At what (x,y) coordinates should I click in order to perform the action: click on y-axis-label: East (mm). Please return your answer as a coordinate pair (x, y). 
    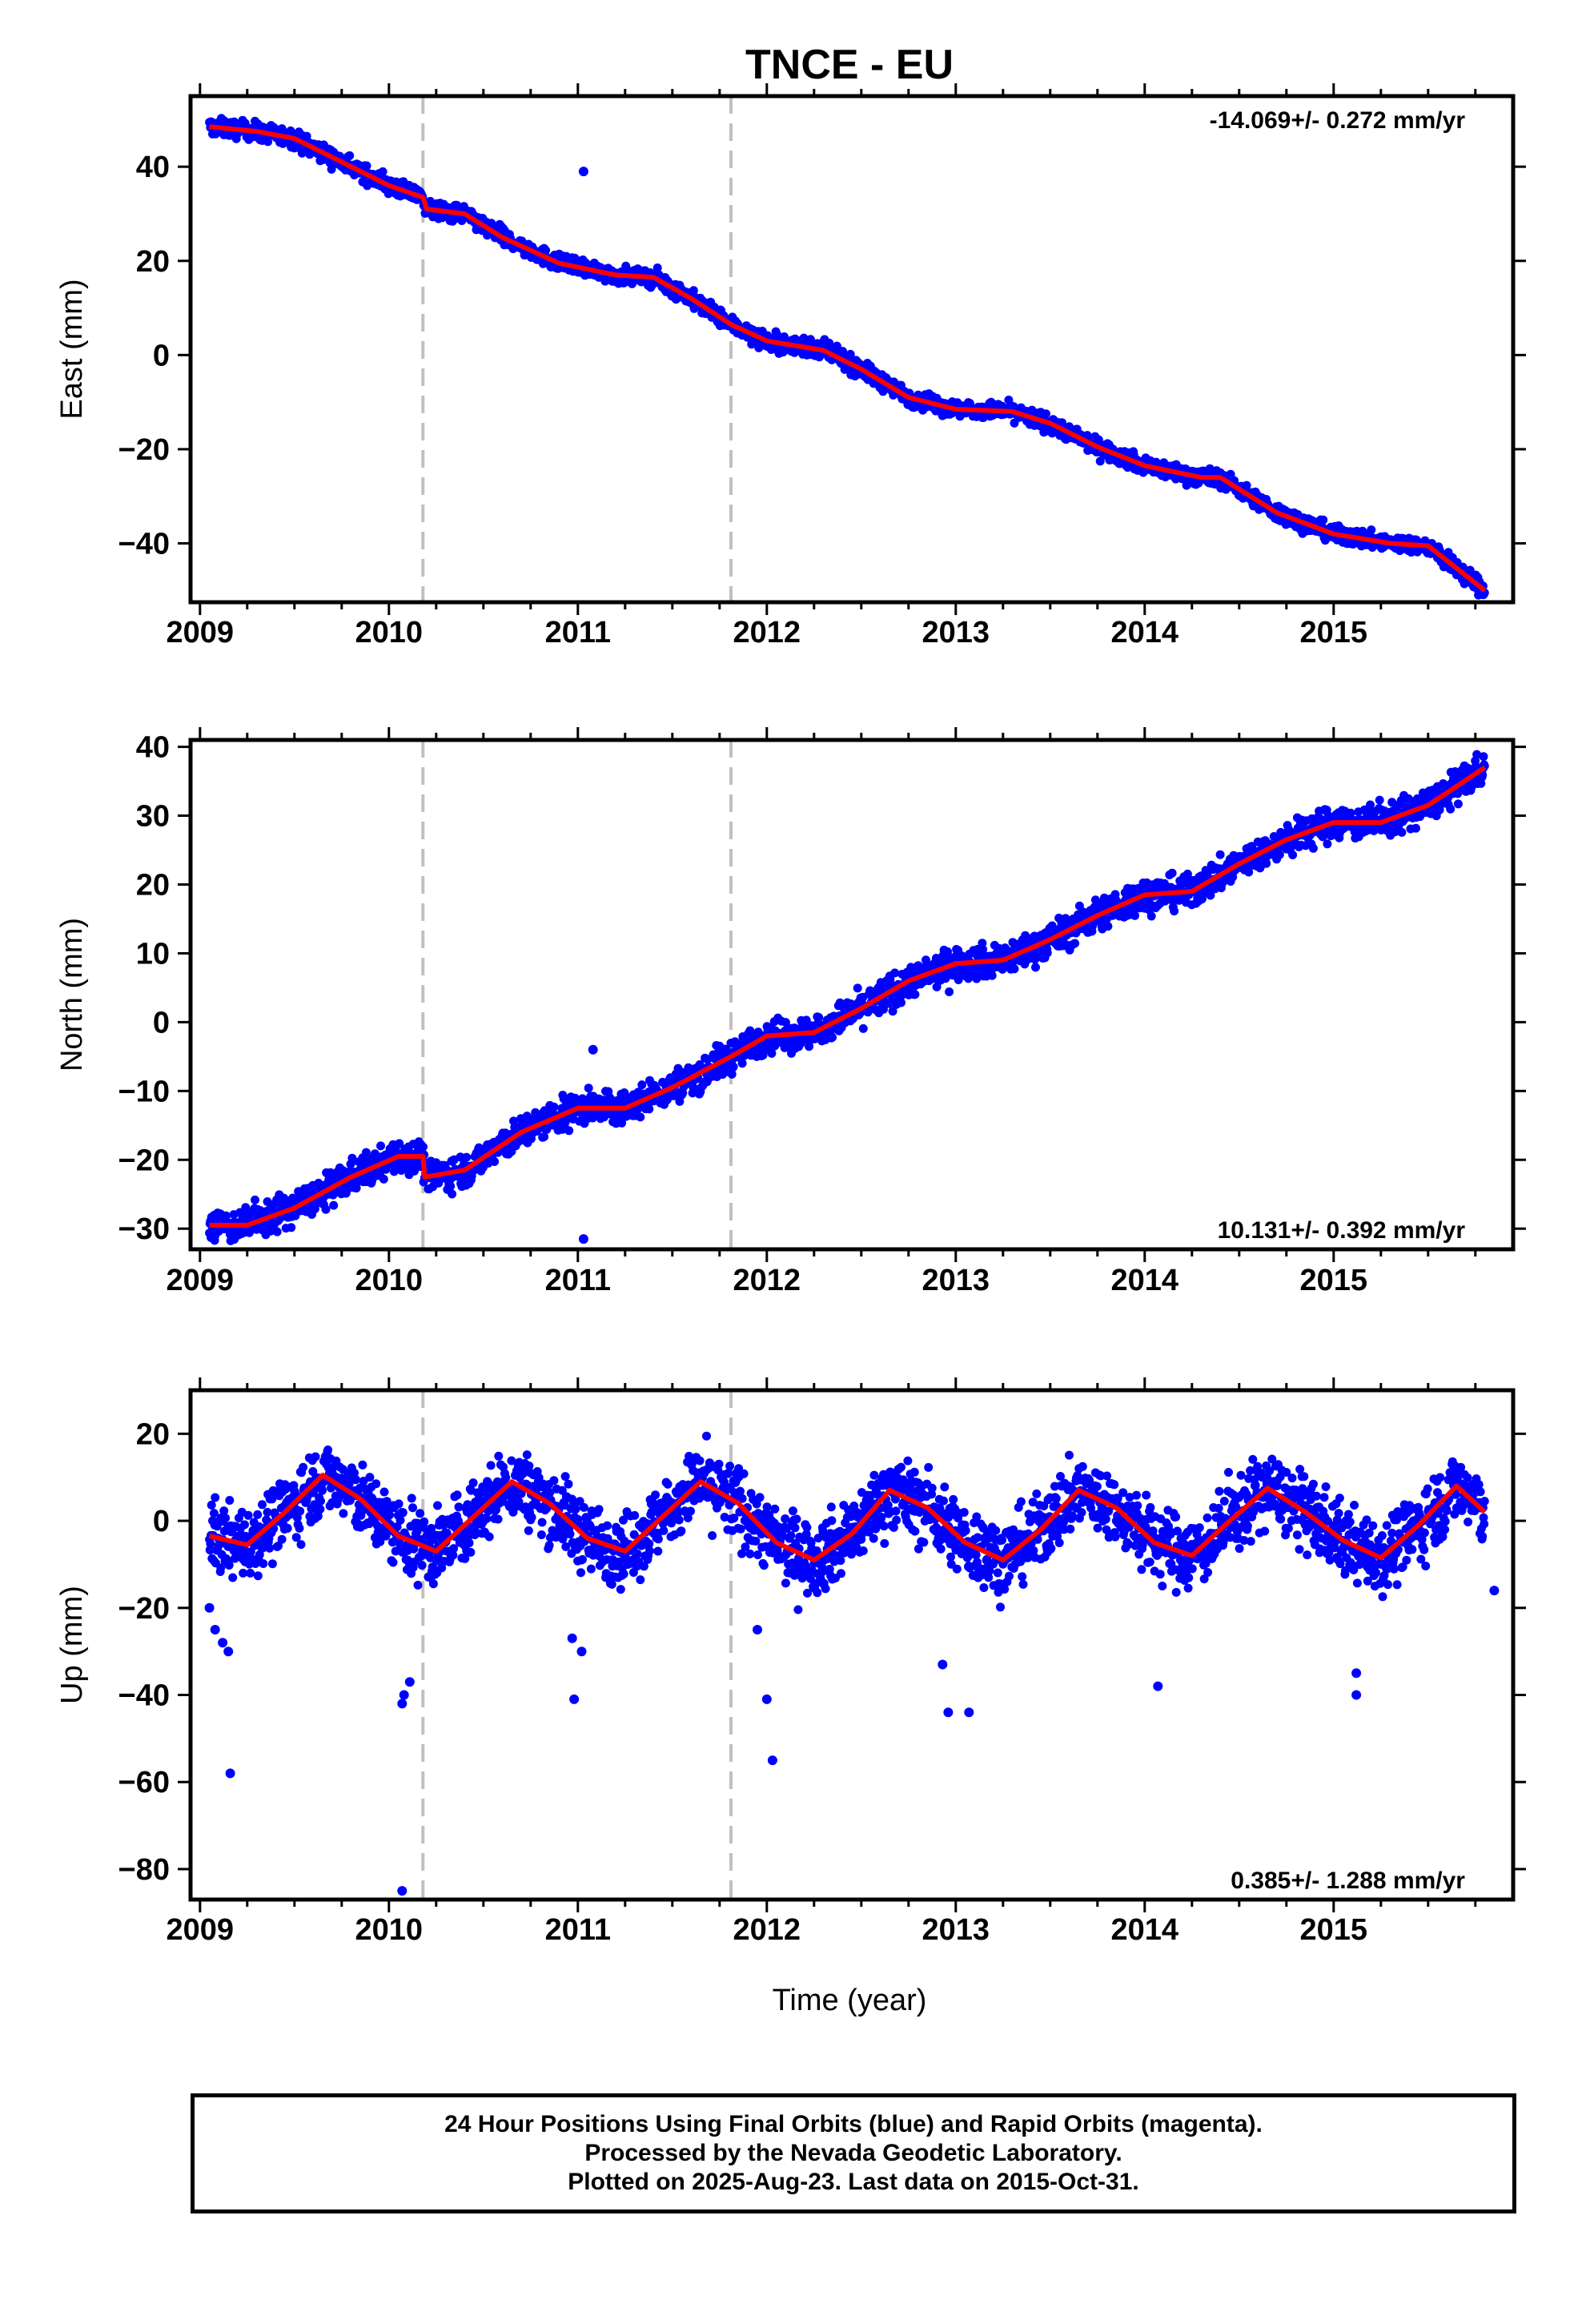
    Looking at the image, I should click on (72, 349).